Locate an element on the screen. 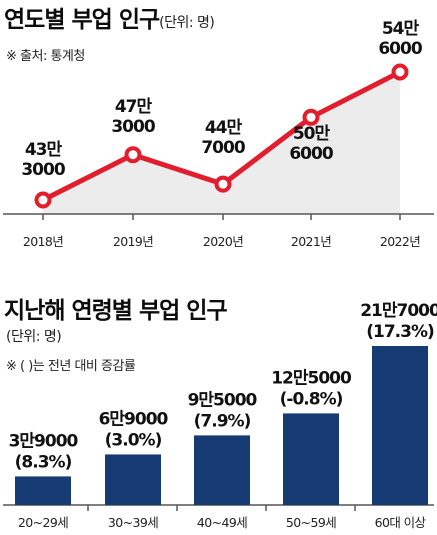  data-label: 7000 is located at coordinates (223, 148).